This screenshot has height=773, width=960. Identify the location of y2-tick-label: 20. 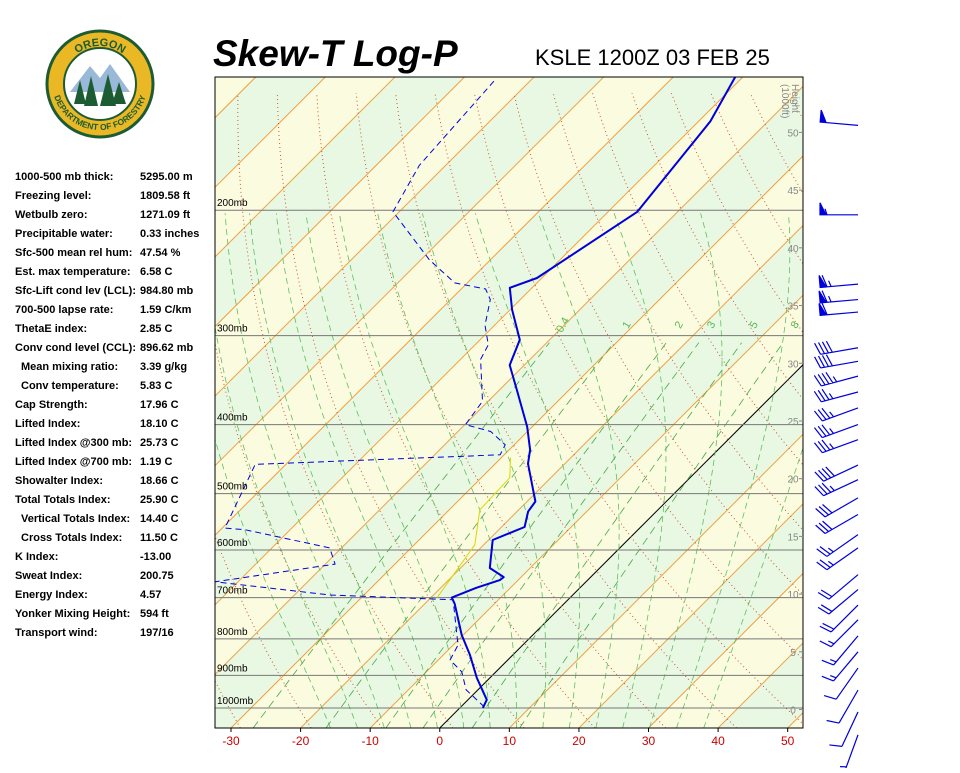
(793, 480).